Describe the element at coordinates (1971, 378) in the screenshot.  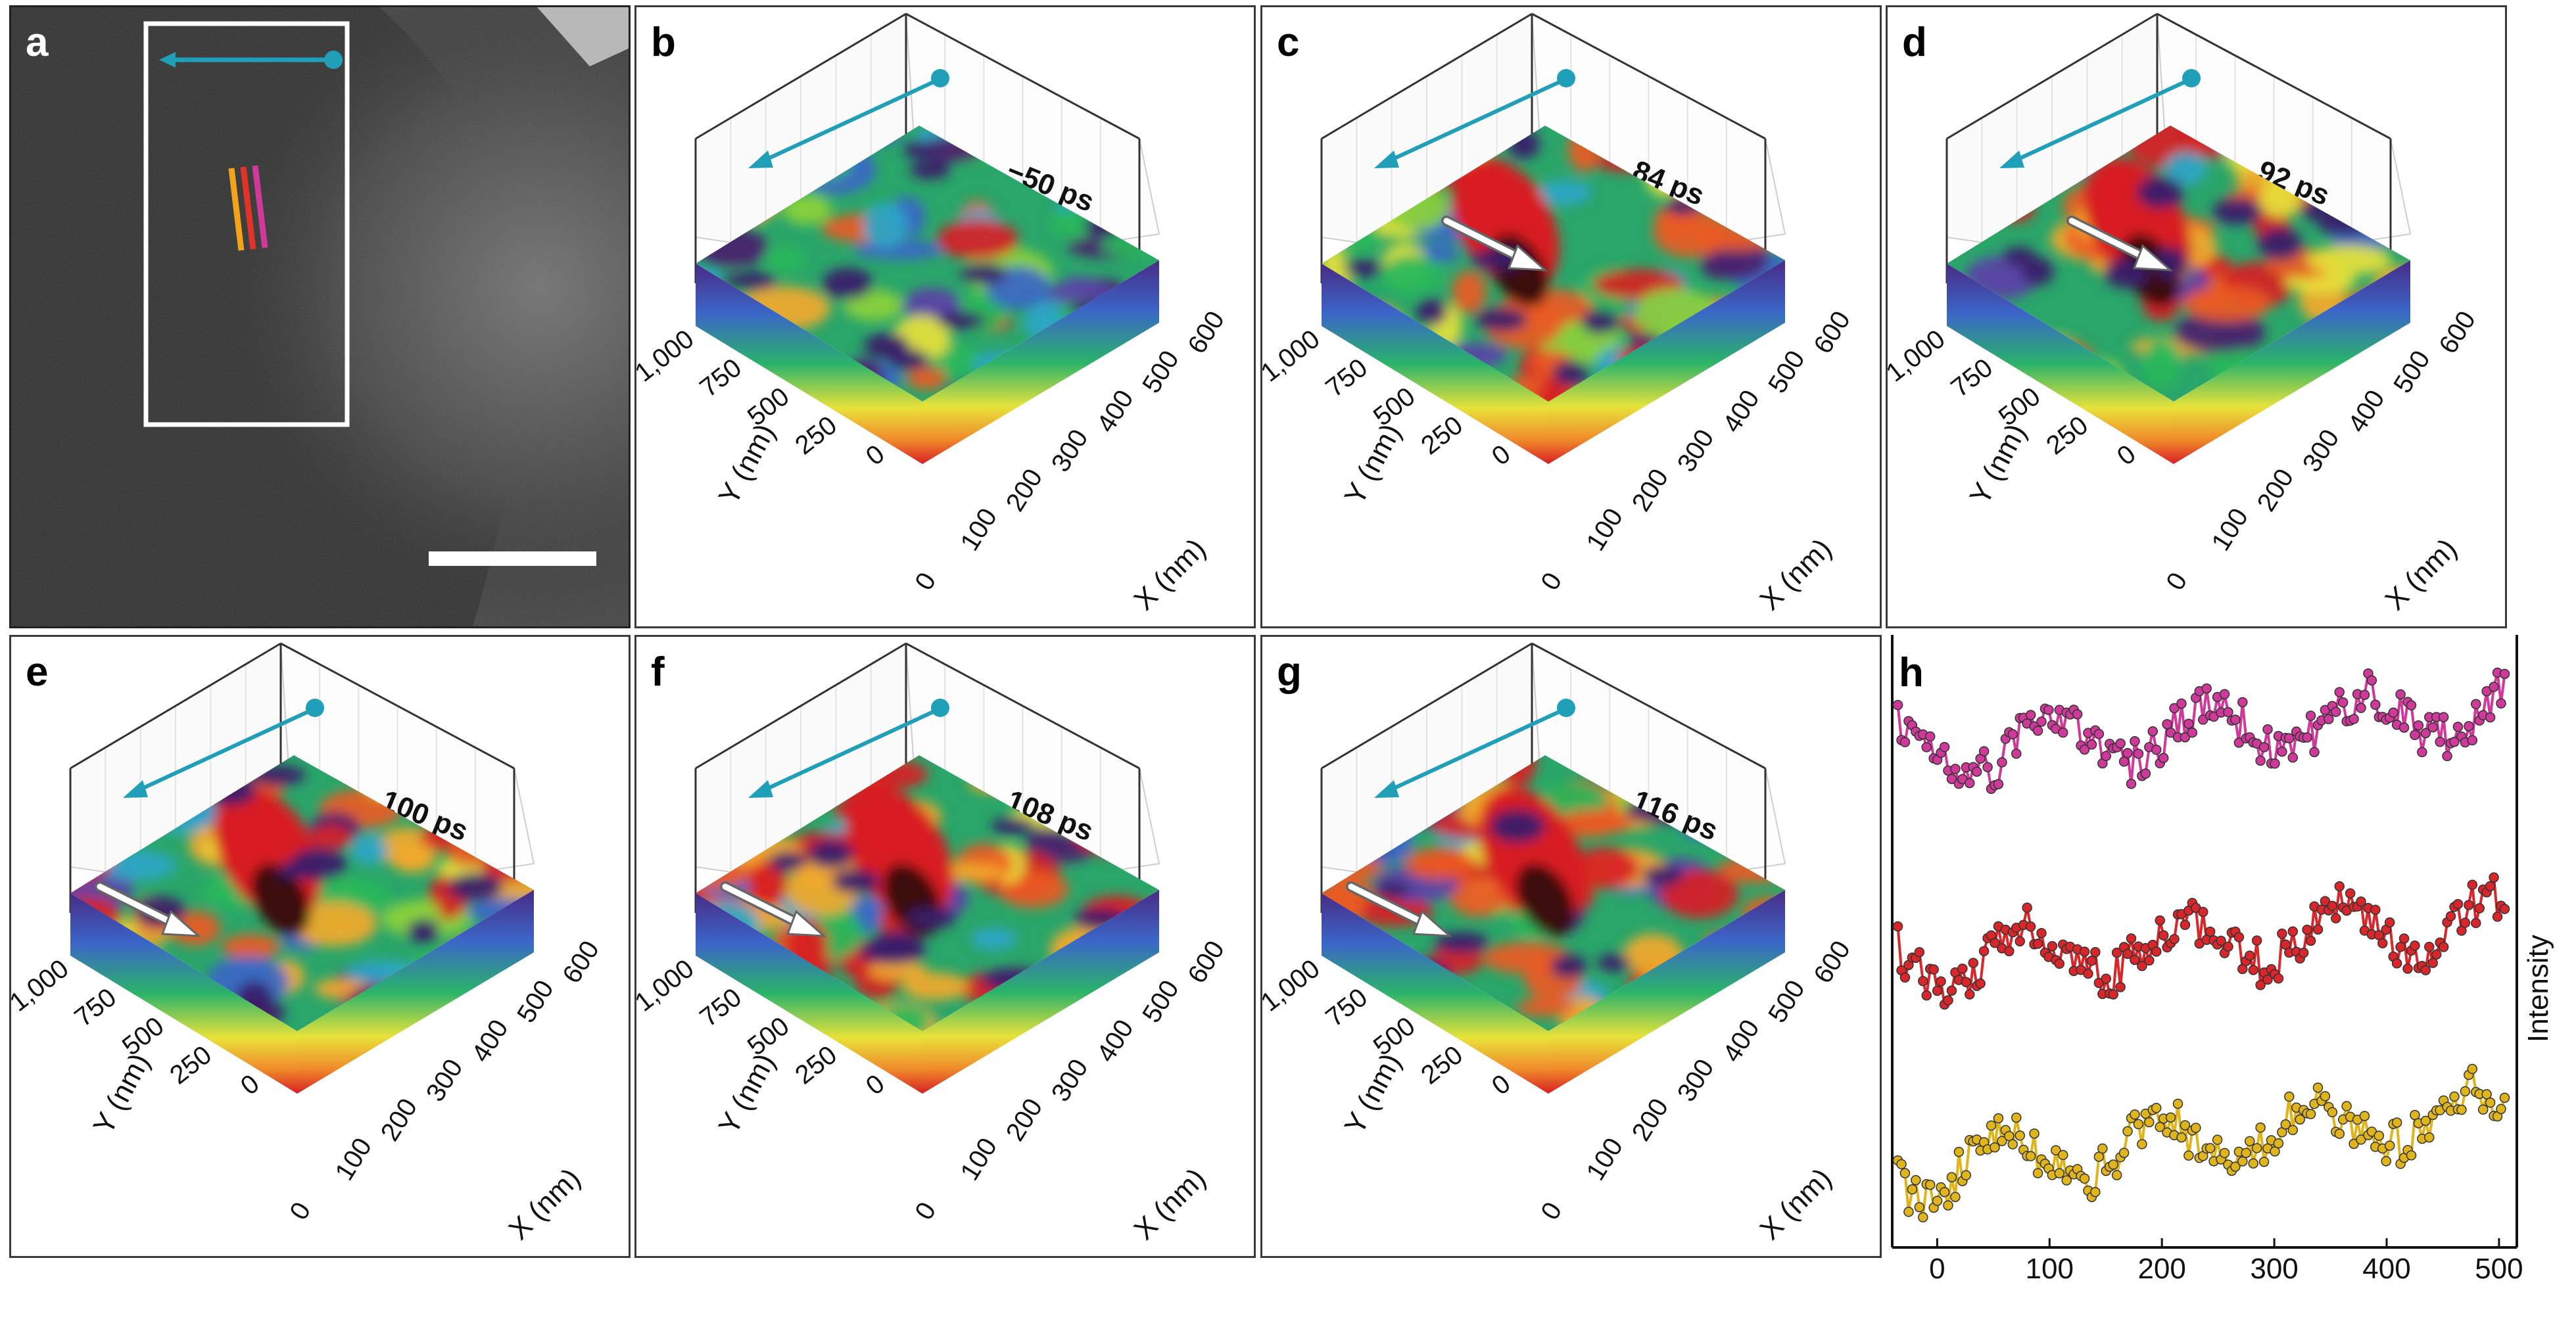
I see `y-tick-label: 750` at that location.